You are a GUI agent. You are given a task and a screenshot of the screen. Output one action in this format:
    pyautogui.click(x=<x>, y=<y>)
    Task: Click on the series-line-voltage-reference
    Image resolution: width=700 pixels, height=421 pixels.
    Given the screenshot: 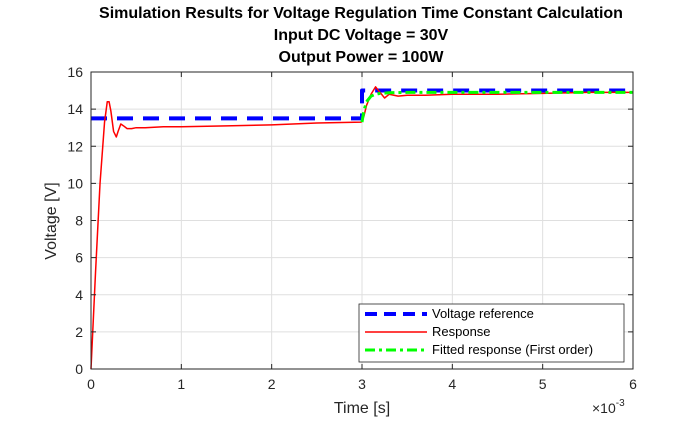 What is the action you would take?
    pyautogui.click(x=362, y=104)
    